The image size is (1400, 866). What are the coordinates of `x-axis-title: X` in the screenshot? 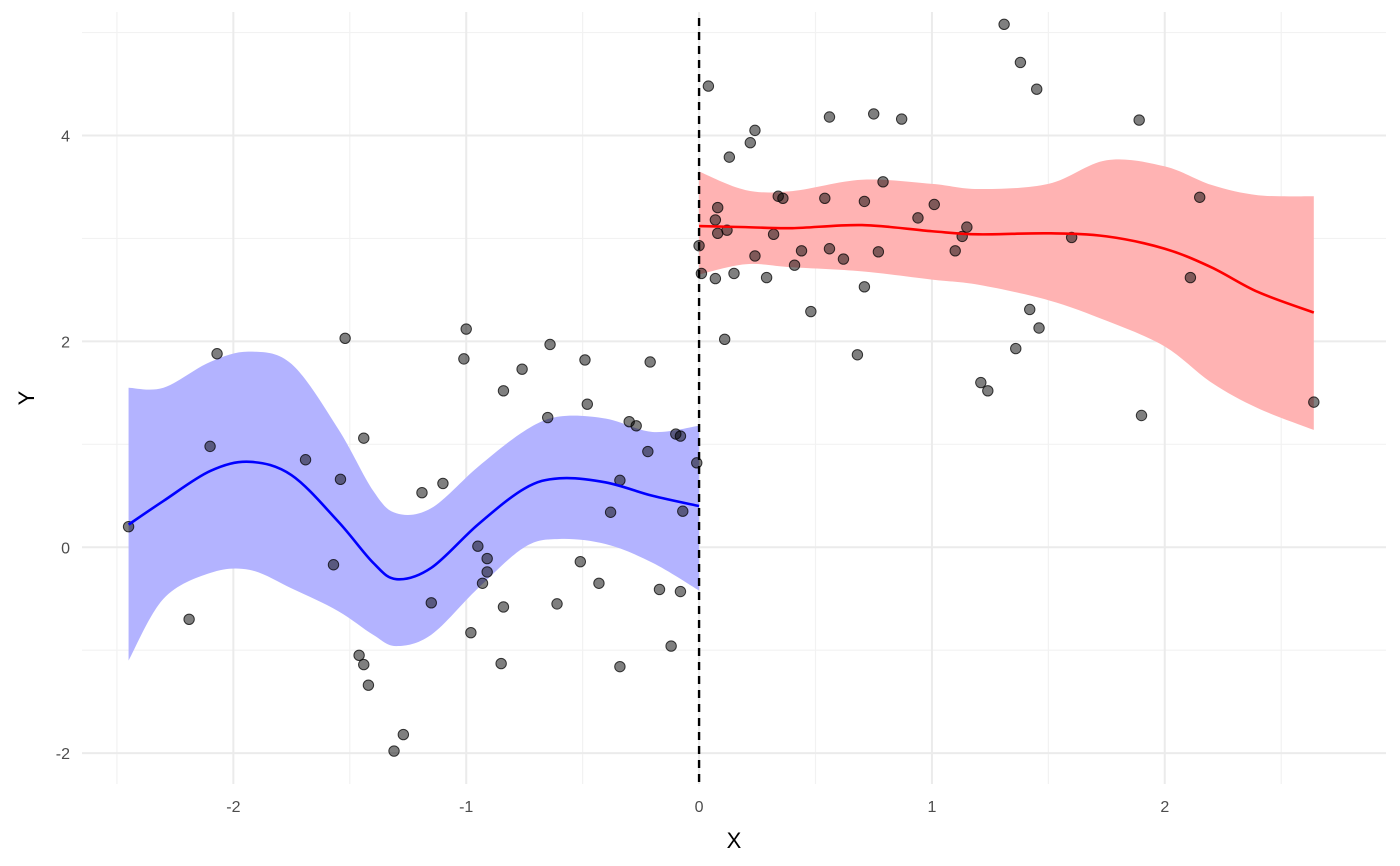 It's located at (734, 840).